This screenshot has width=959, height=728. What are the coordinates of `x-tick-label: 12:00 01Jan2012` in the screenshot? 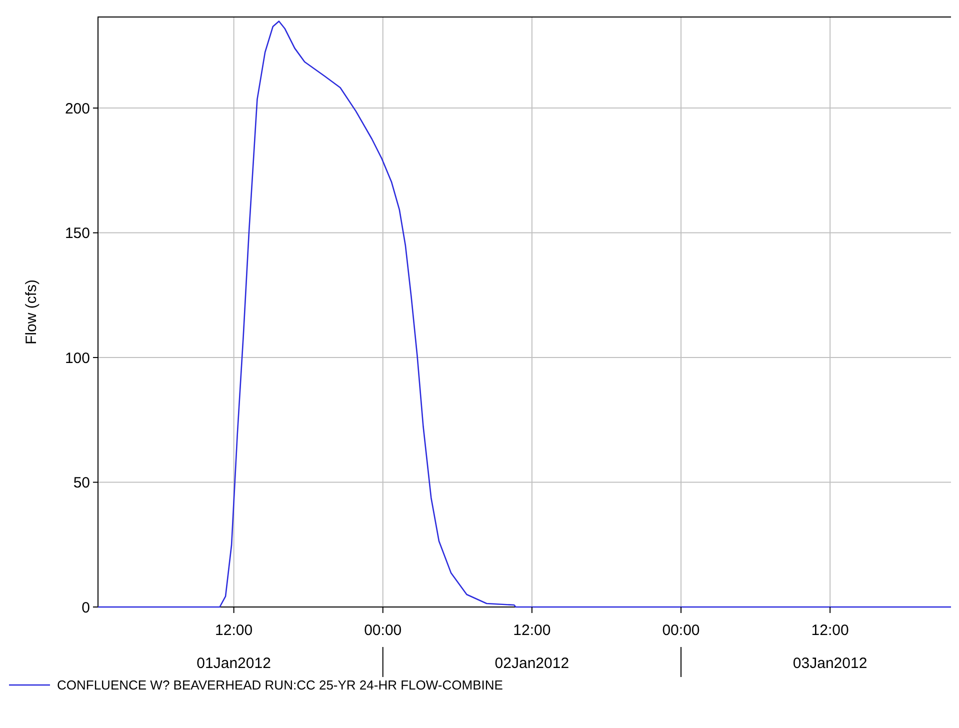 It's located at (233, 647).